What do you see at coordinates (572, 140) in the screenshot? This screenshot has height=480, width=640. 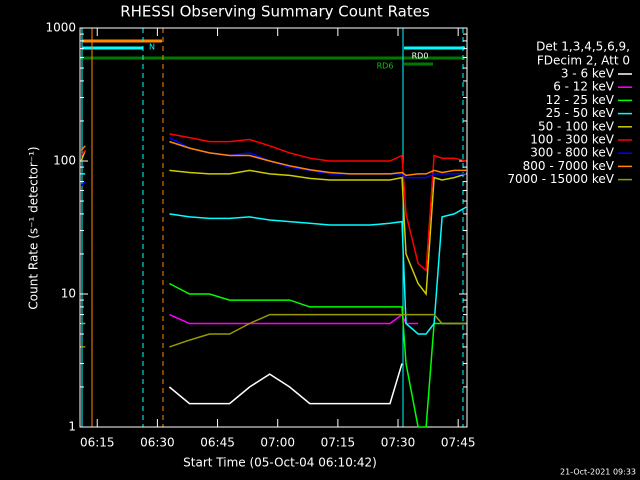 I see `legend-label: 100 - 300 keV` at bounding box center [572, 140].